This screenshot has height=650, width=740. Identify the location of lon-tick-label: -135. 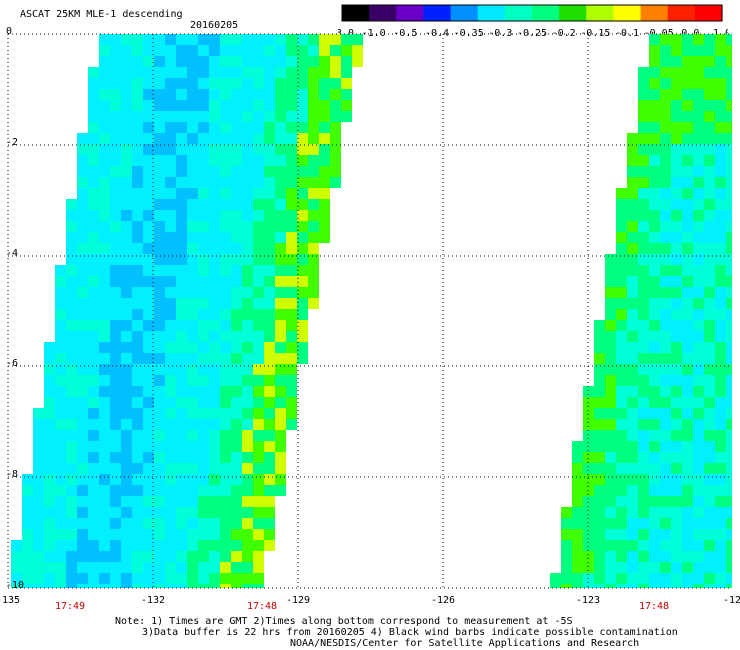
(10, 600).